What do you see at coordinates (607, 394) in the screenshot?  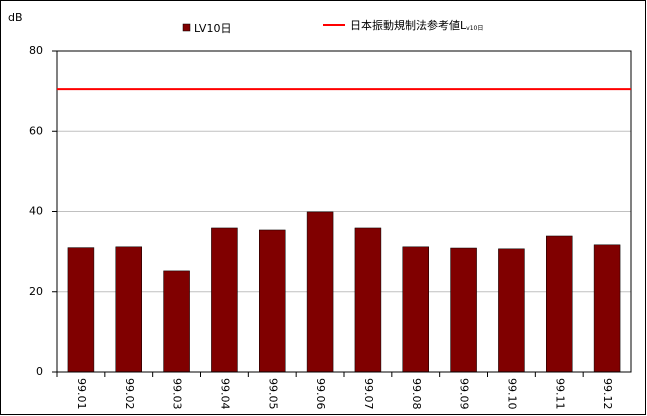 I see `x-tick-label: 99.12` at bounding box center [607, 394].